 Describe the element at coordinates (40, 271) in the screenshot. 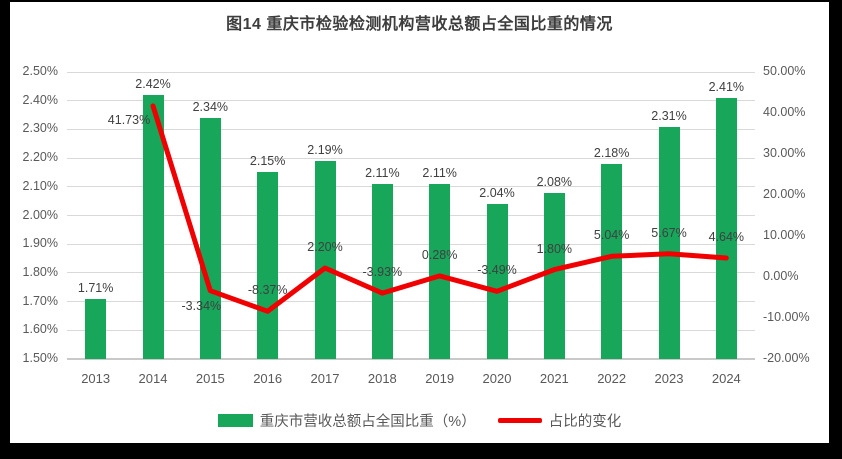

I see `left-axis-tick-label: 1.80%` at that location.